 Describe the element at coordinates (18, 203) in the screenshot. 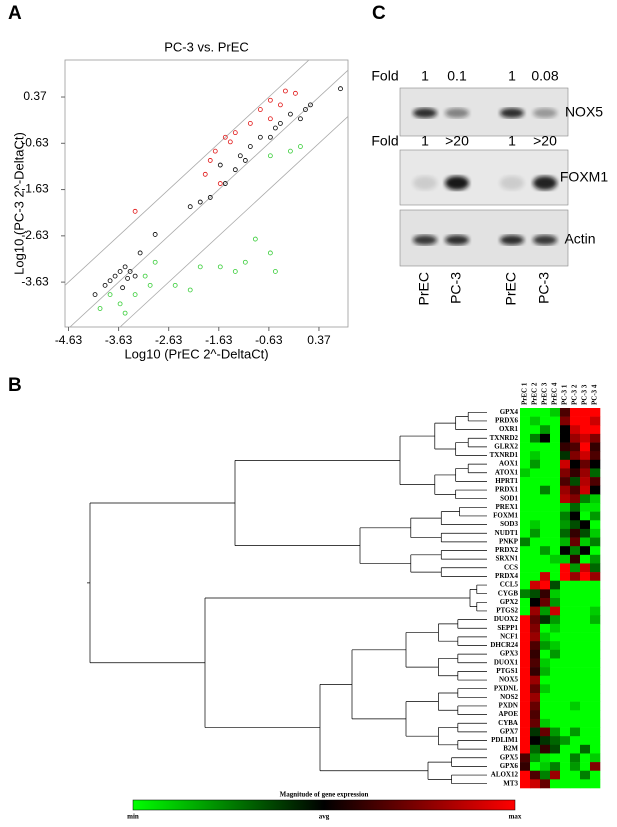

I see `y-axis-label: Log10 (PC-3 2^-DeltaCt)` at that location.